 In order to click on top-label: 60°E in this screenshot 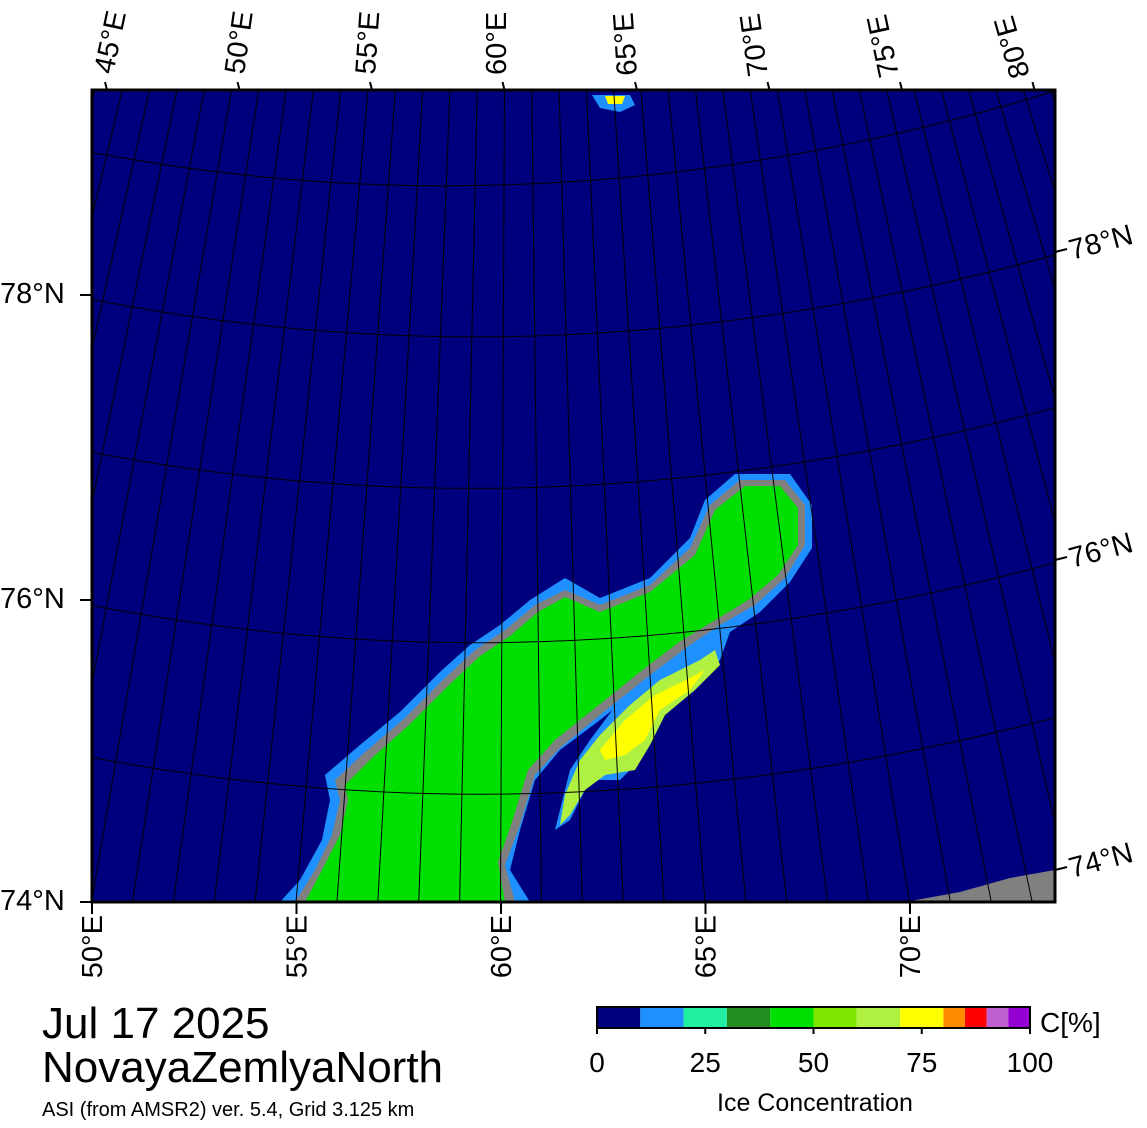, I will do `click(497, 43)`.